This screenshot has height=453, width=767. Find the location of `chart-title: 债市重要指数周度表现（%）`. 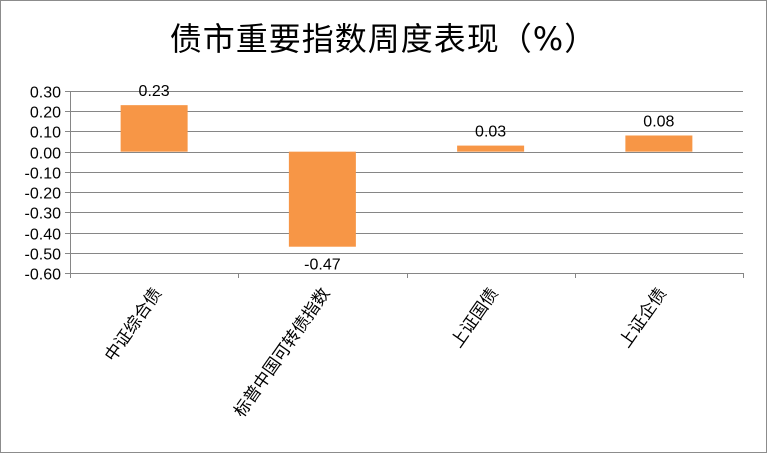

chart-title: 债市重要指数周度表现（%） is located at coordinates (383, 39).